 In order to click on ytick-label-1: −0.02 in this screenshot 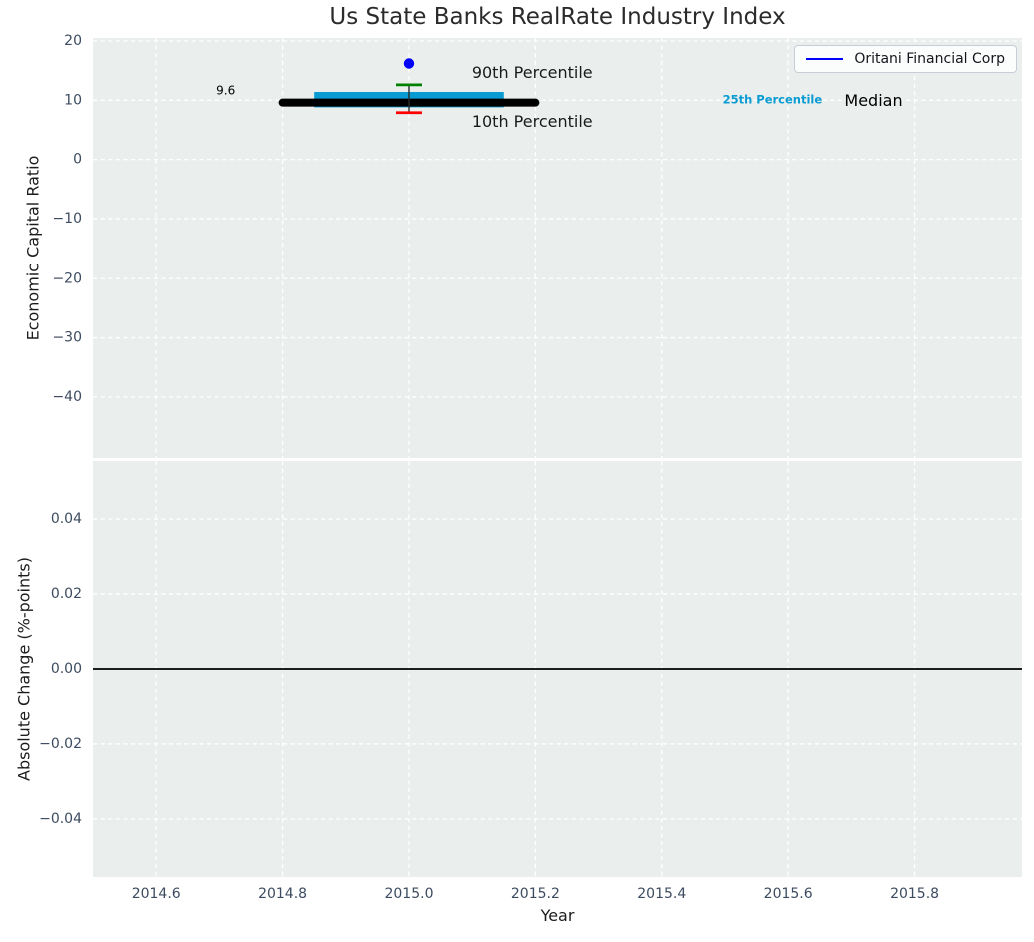, I will do `click(60, 744)`.